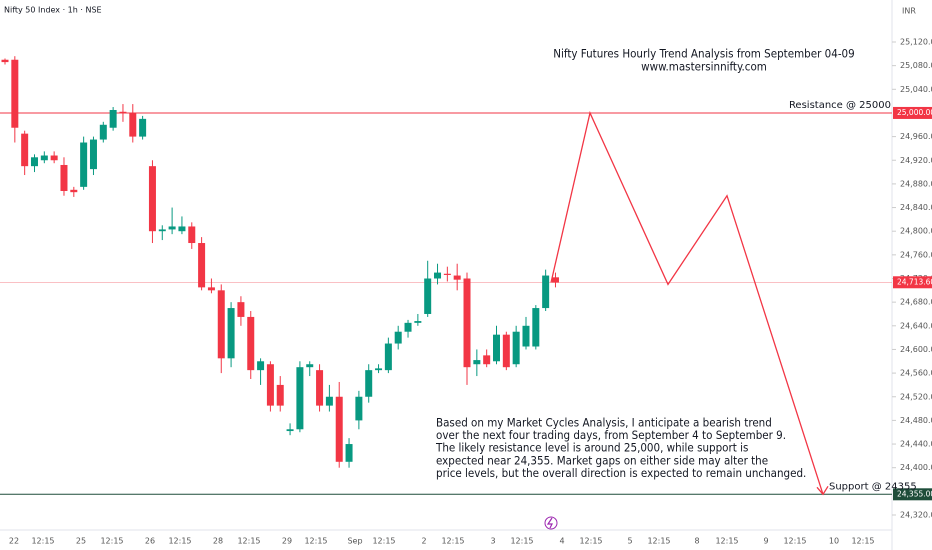 The height and width of the screenshot is (550, 932). What do you see at coordinates (916, 420) in the screenshot?
I see `y-tick-label: 24,480.00` at bounding box center [916, 420].